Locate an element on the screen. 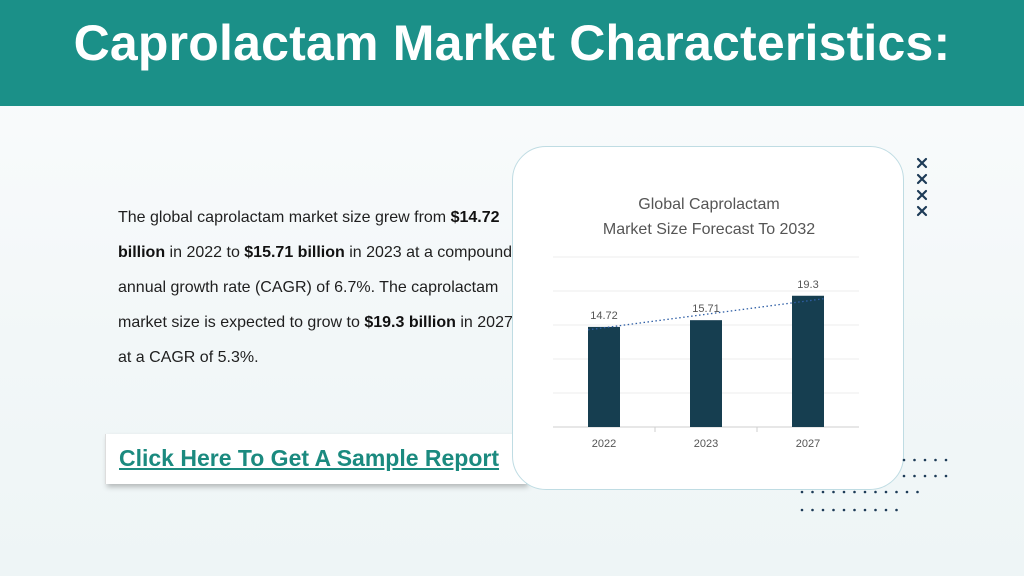 This screenshot has height=576, width=1024. x-tick-label-2022: 2022 is located at coordinates (604, 444).